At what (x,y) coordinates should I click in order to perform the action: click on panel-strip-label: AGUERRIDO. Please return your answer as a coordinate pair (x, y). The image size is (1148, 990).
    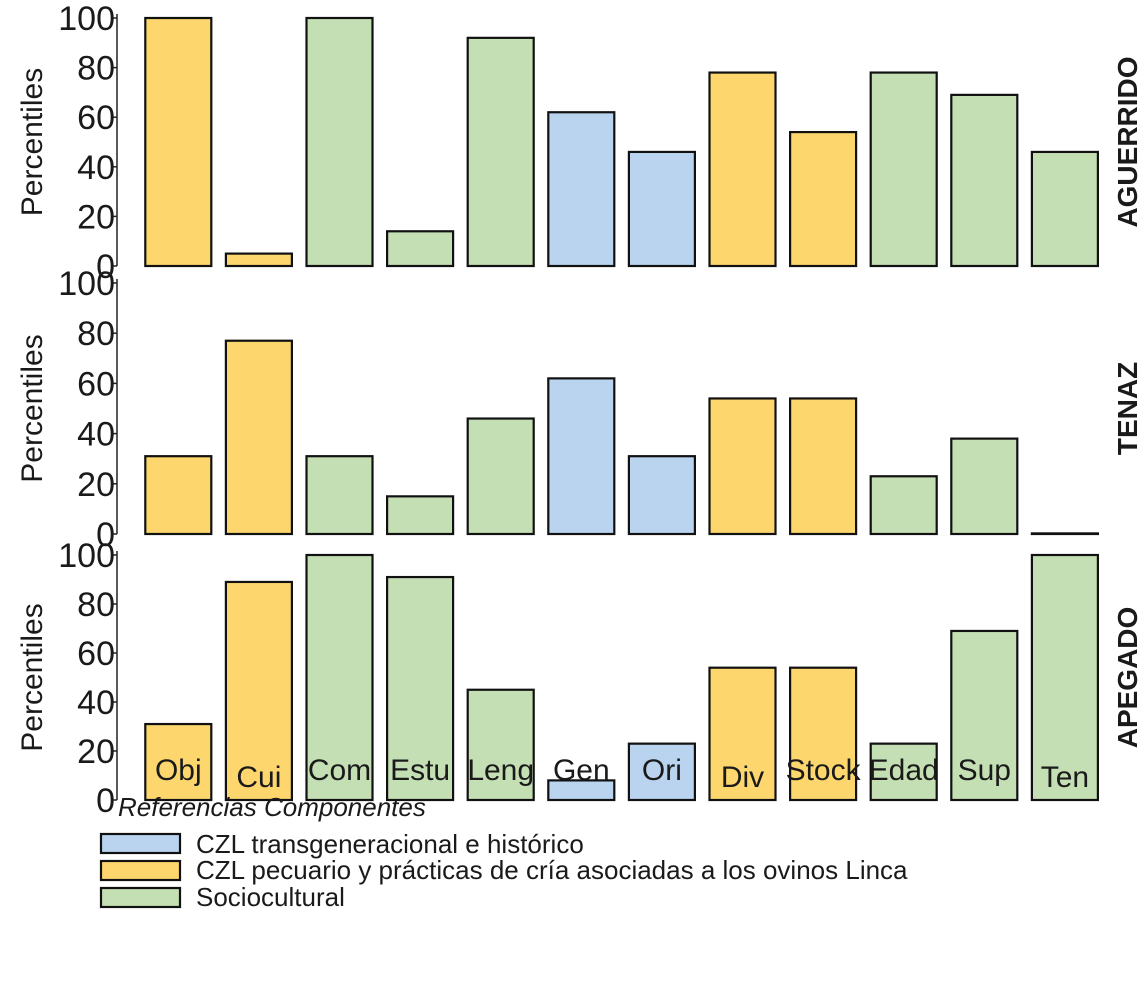
    Looking at the image, I should click on (1127, 141).